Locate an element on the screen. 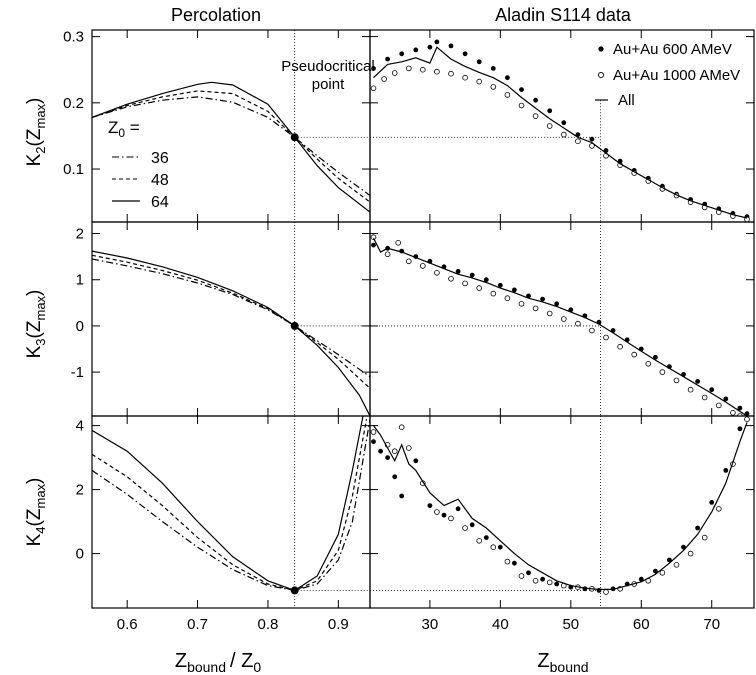 The width and height of the screenshot is (756, 675). legend-600-label: Au+Au 600 AMeV is located at coordinates (672, 49).